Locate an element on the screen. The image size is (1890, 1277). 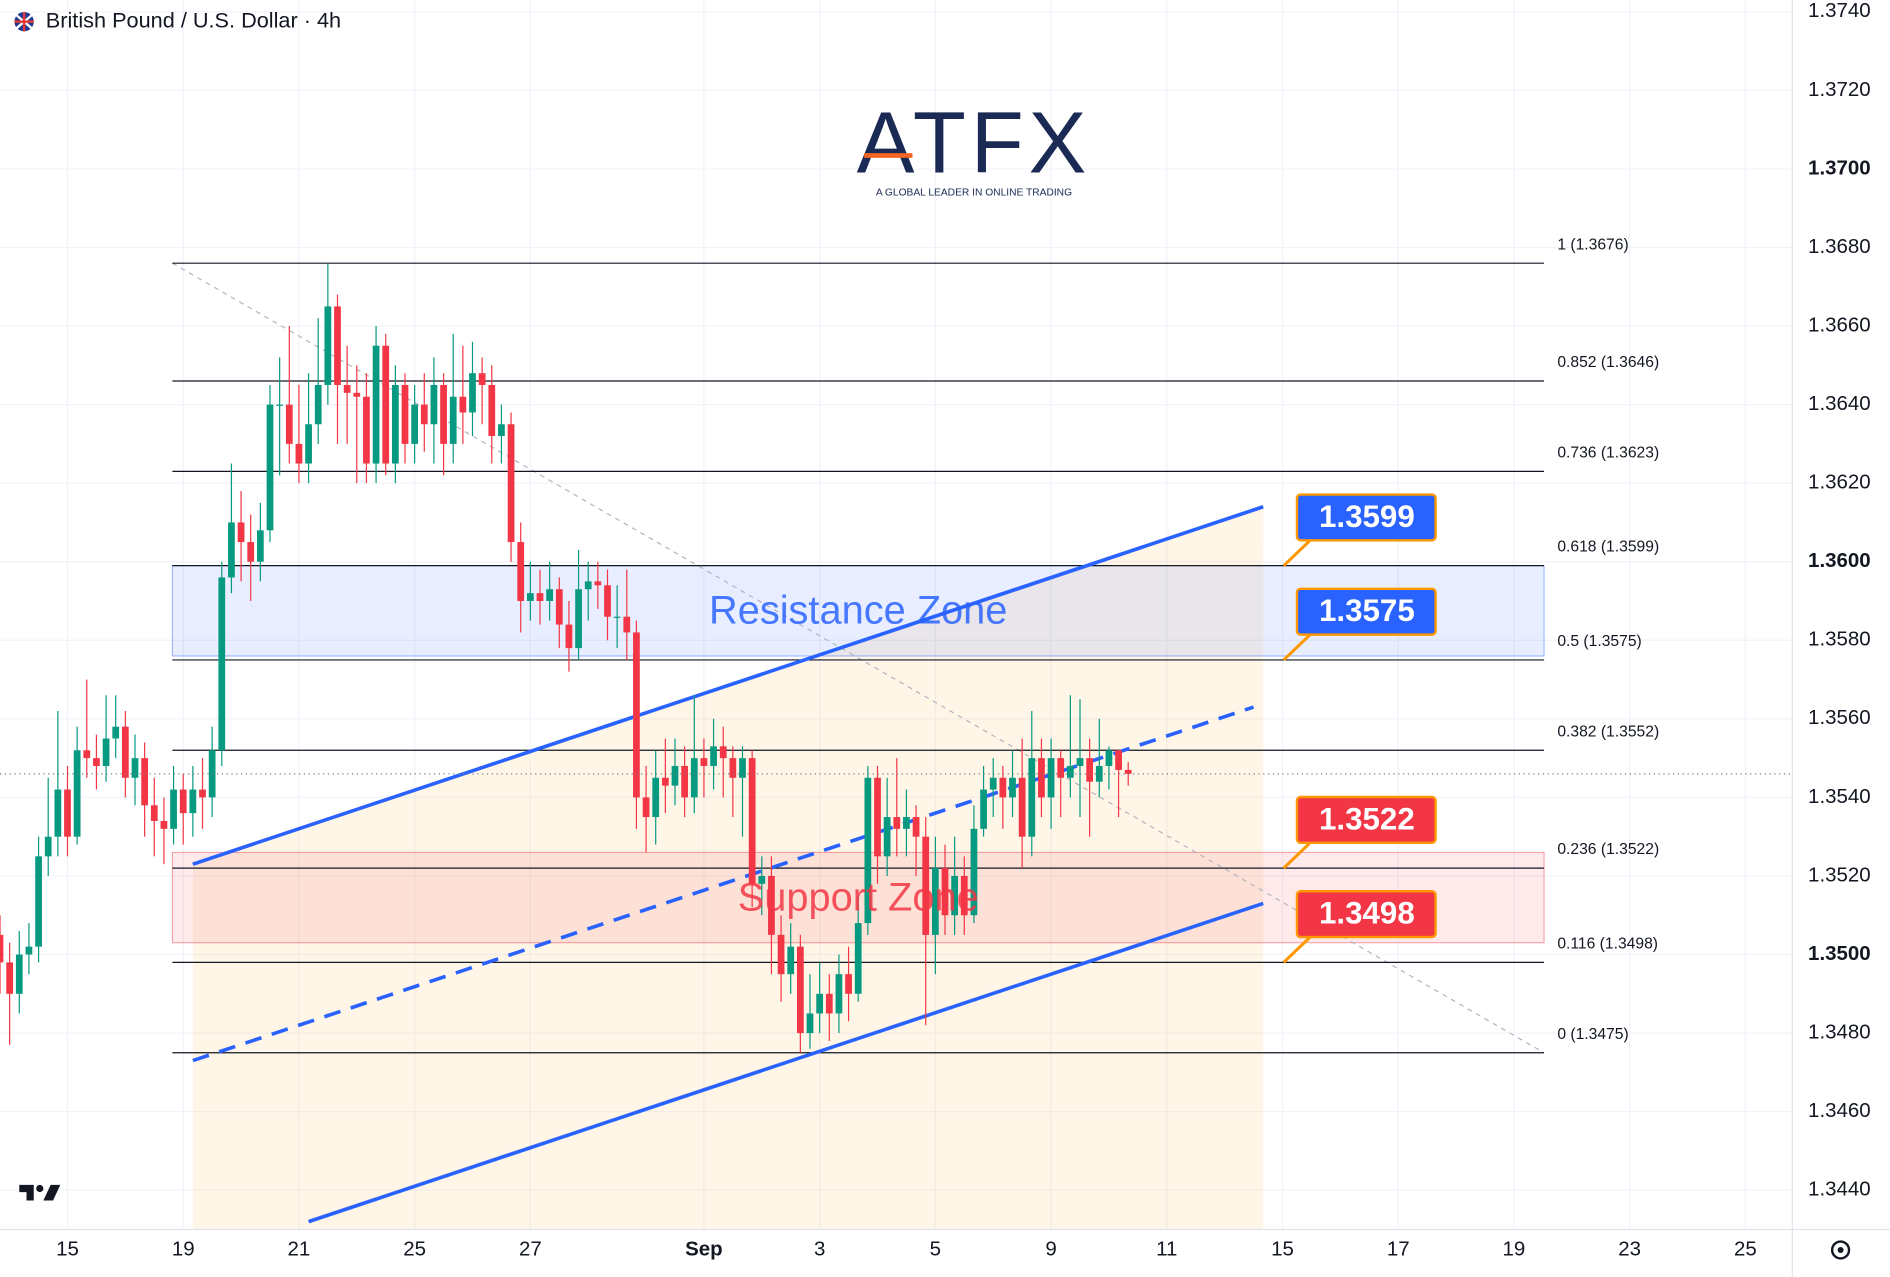
logo-text: ATFX is located at coordinates (974, 142).